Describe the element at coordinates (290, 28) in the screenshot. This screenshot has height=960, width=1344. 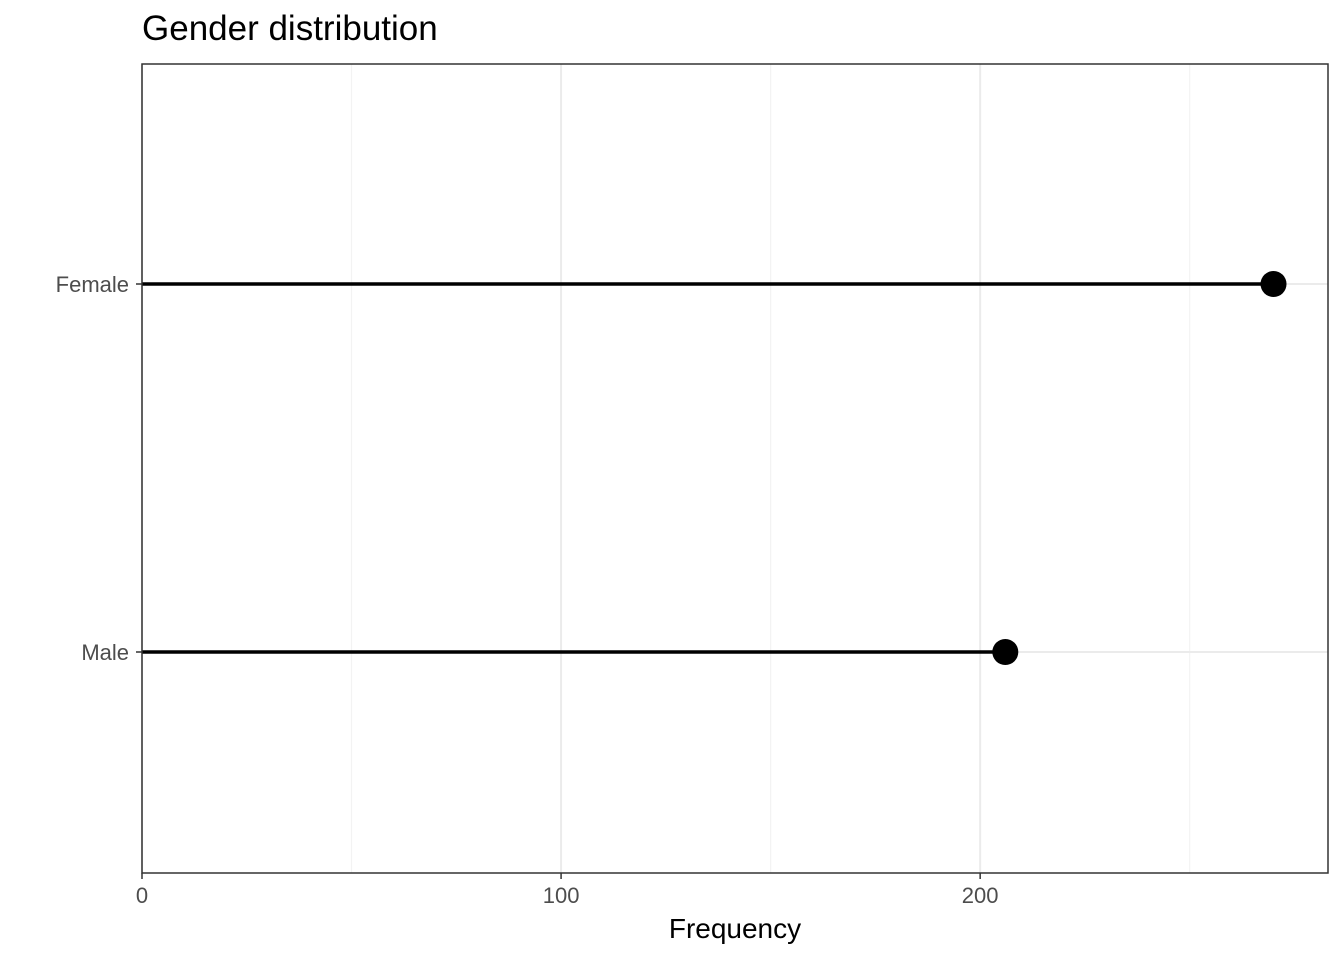
I see `chart-title: Gender distribution` at that location.